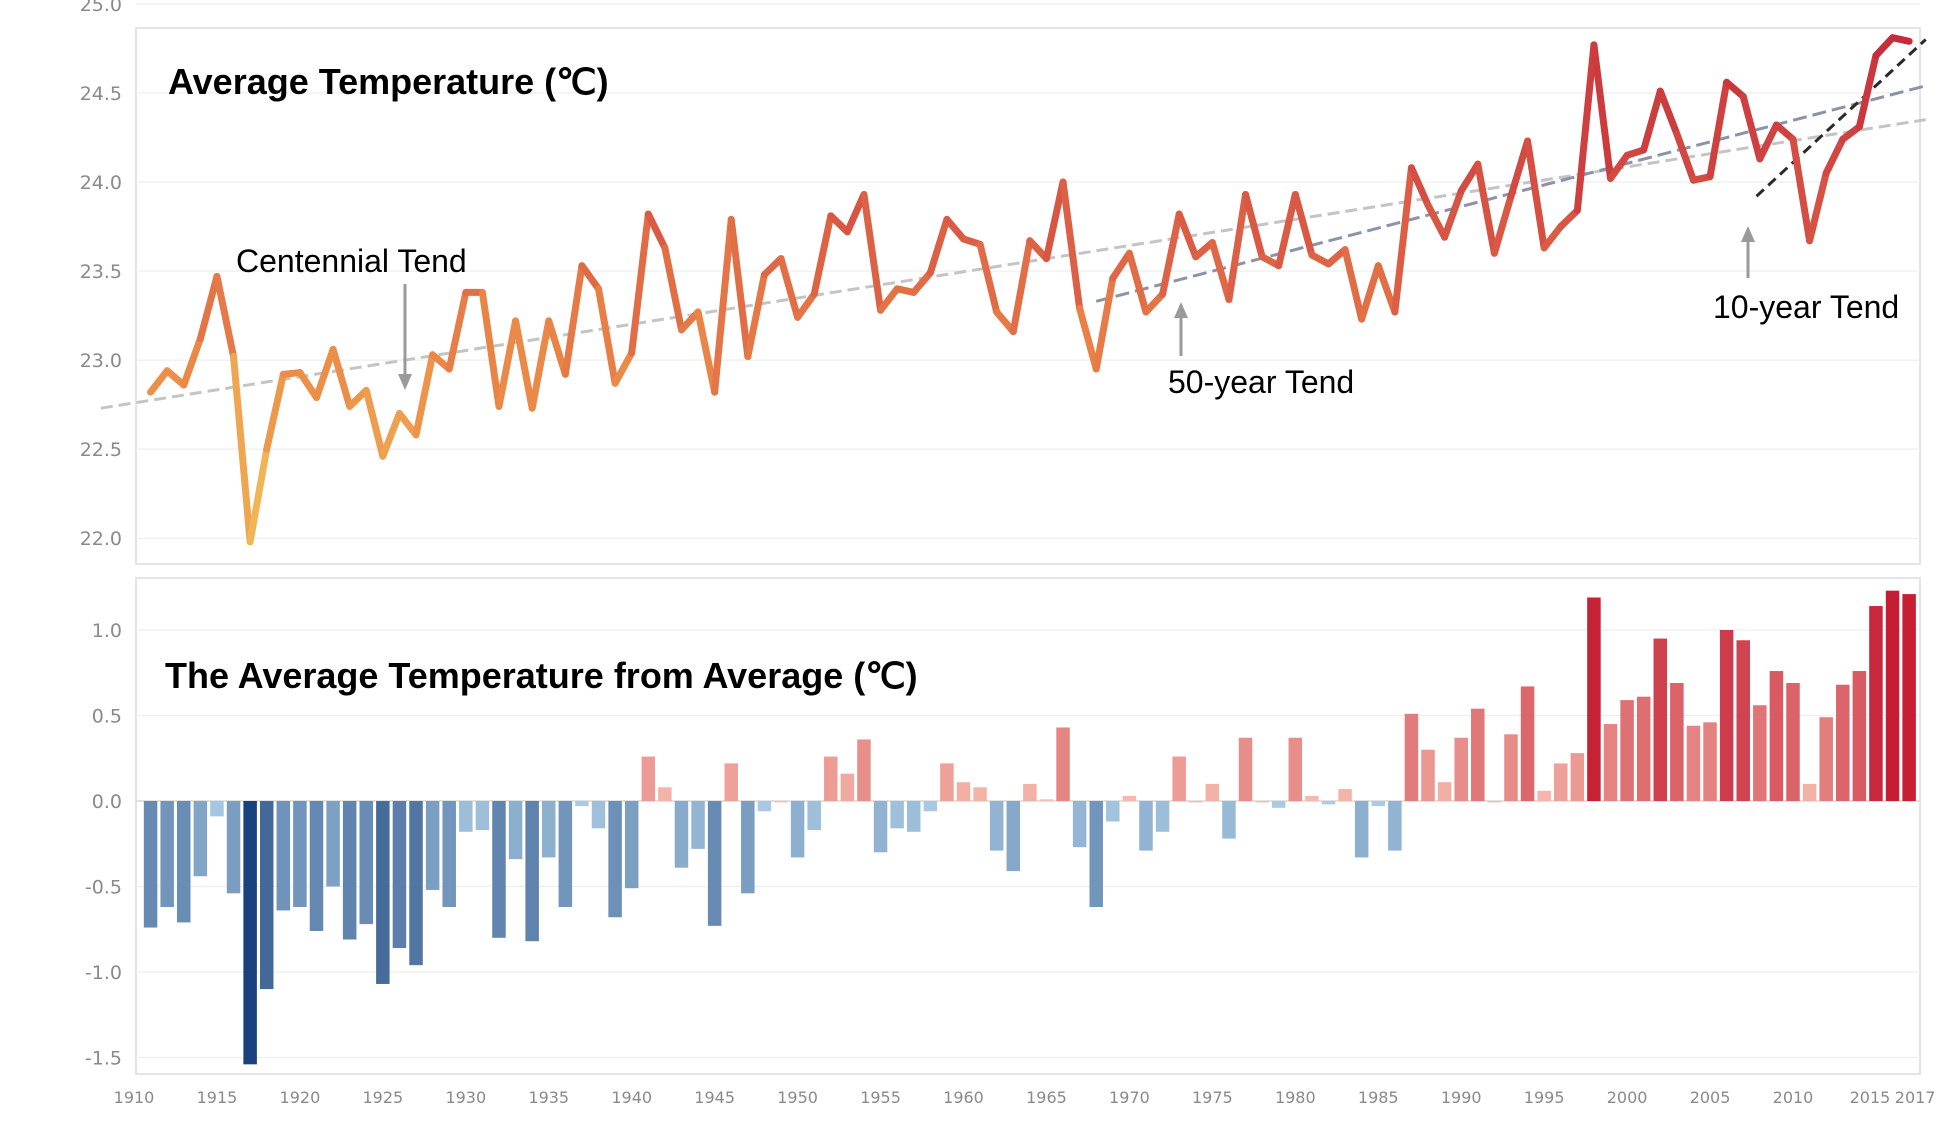  Describe the element at coordinates (300, 1097) in the screenshot. I see `x-tick-label: 1920` at that location.